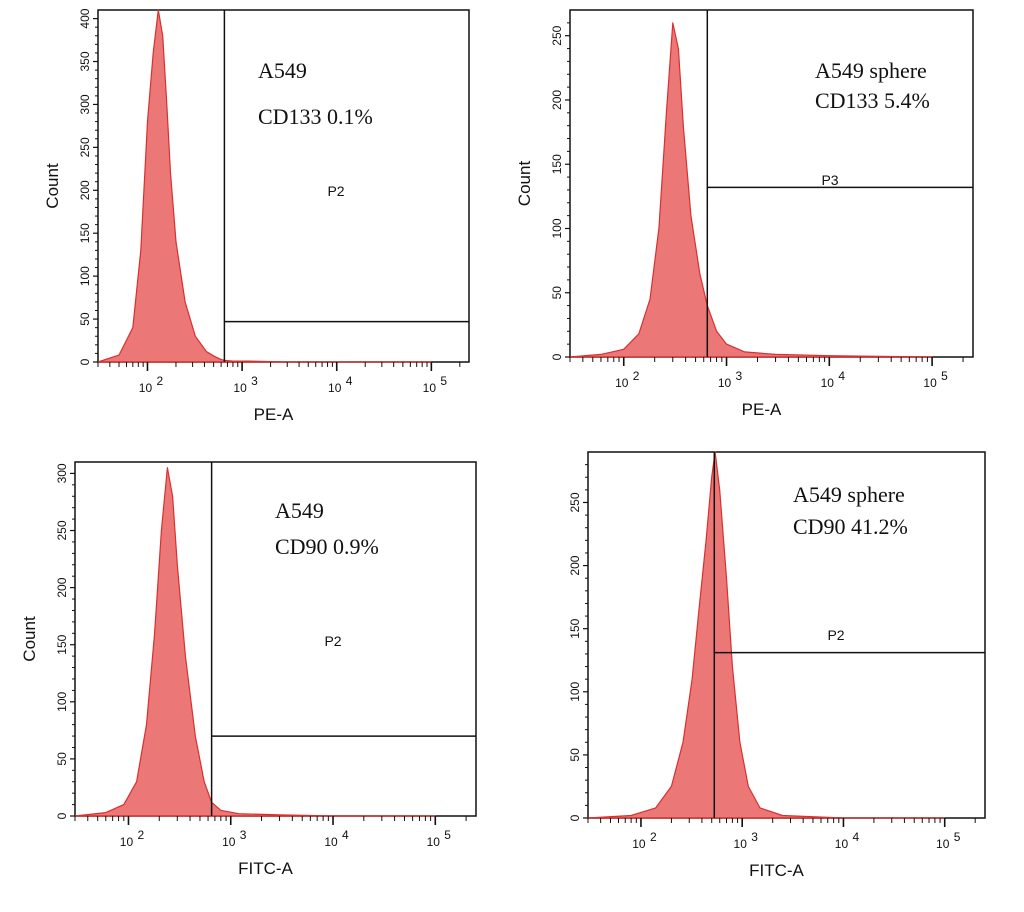  What do you see at coordinates (327, 546) in the screenshot?
I see `marker-percentage-label: CD90 0.9%` at bounding box center [327, 546].